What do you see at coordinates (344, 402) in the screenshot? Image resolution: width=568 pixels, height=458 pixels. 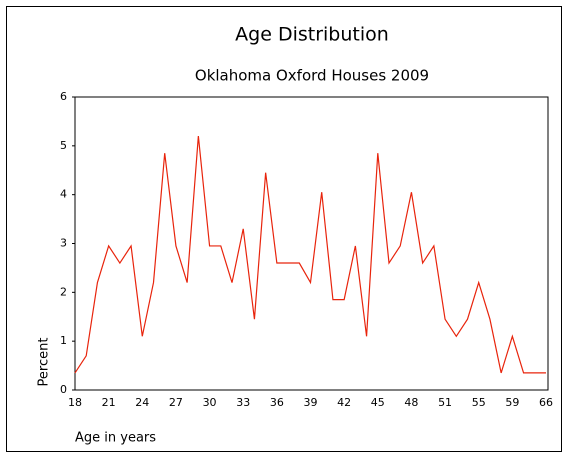 I see `x-tick-label: 42` at bounding box center [344, 402].